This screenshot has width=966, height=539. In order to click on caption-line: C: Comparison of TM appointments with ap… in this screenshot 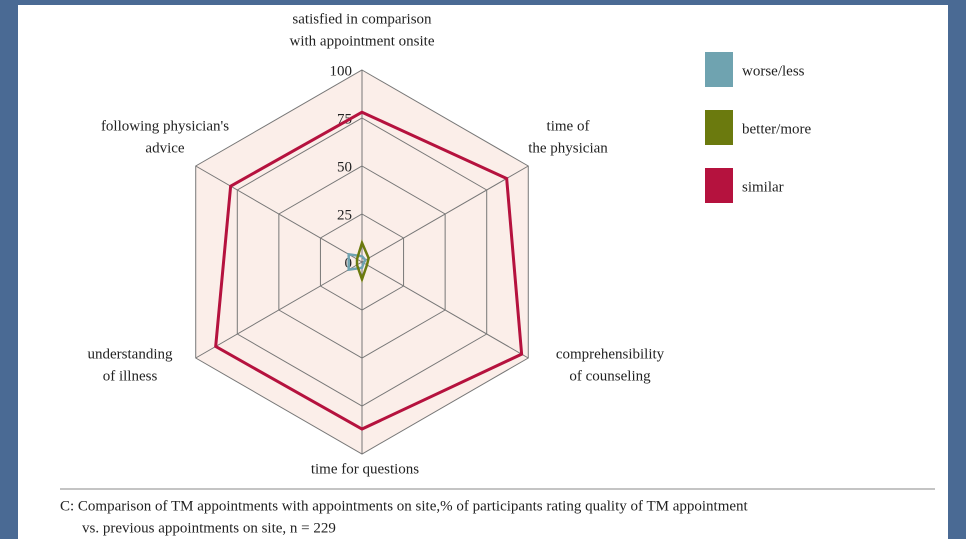, I will do `click(404, 506)`.